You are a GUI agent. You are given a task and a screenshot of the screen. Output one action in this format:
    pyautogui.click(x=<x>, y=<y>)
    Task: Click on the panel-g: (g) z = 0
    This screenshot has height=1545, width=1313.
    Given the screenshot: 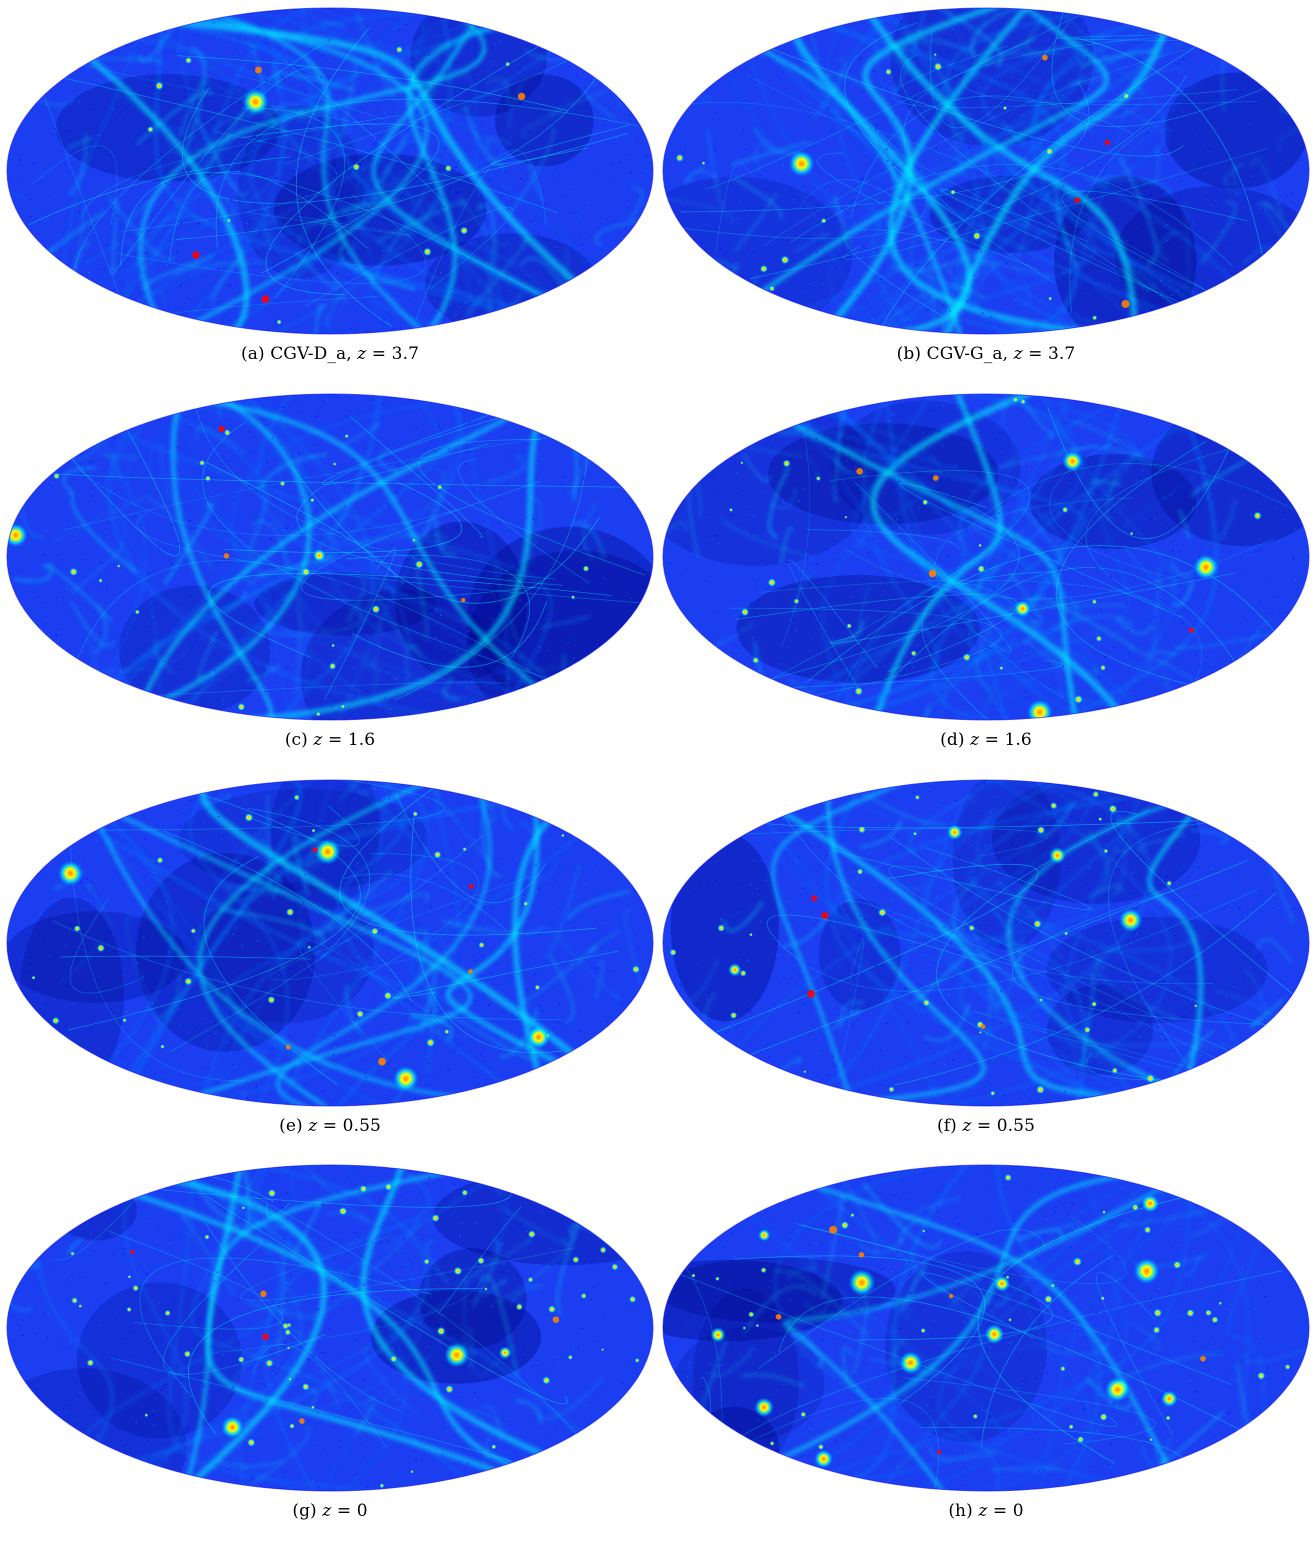 What is the action you would take?
    pyautogui.click(x=330, y=1354)
    